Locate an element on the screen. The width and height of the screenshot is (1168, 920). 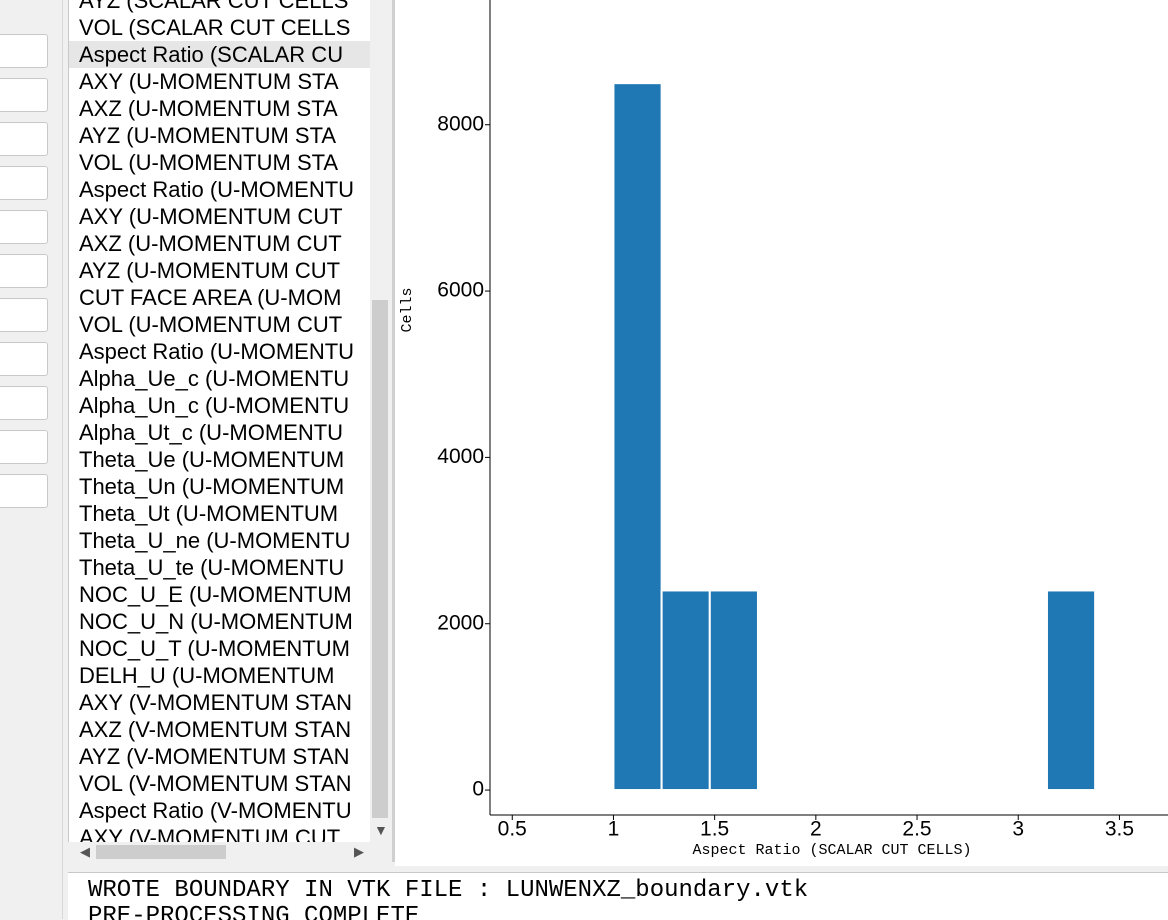
scroll-left-arrow: ◀ is located at coordinates (85, 851).